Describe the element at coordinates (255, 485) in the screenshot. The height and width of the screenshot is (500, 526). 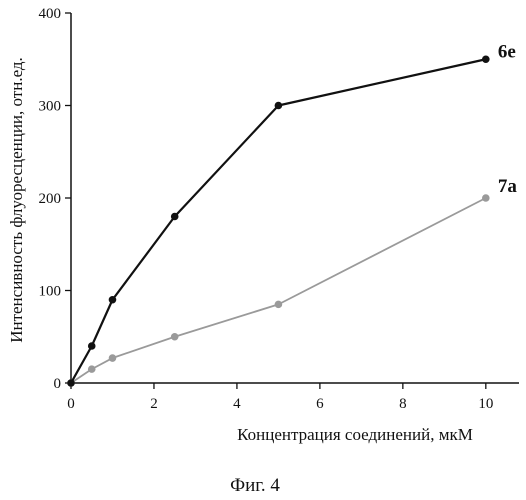
I see `figure-caption: Фиг. 4` at that location.